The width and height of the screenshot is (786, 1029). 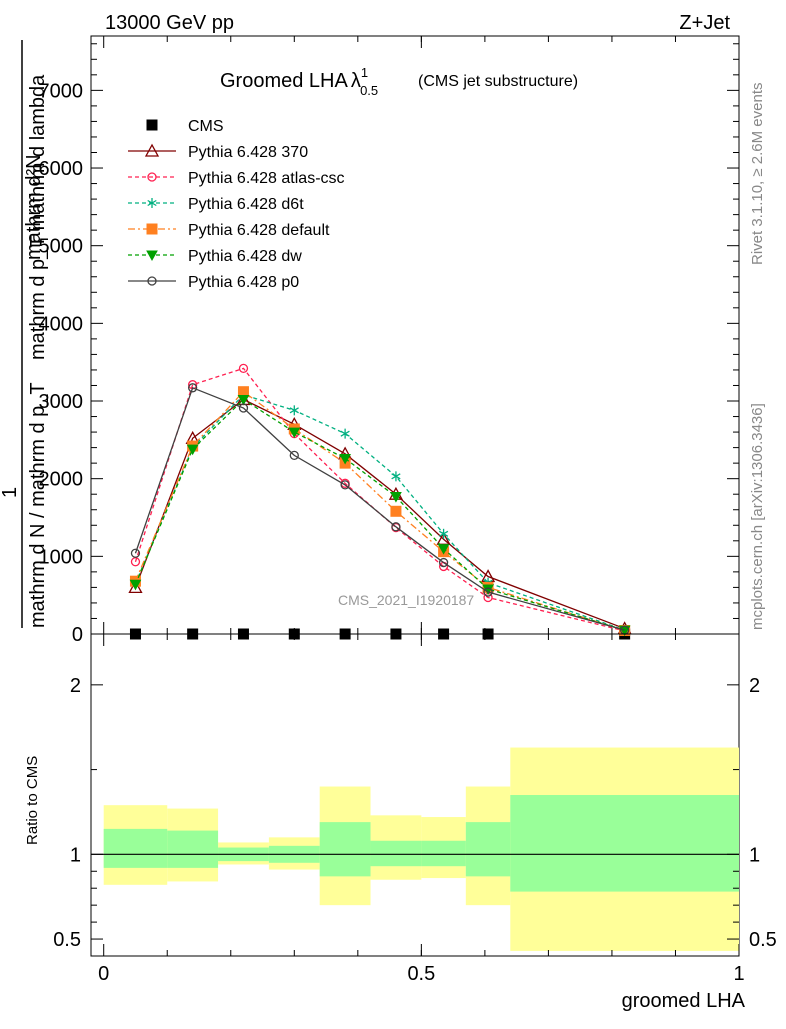 I want to click on mcplots-label: mcplots.cern.ch [arXiv:1306.3436], so click(x=757, y=516).